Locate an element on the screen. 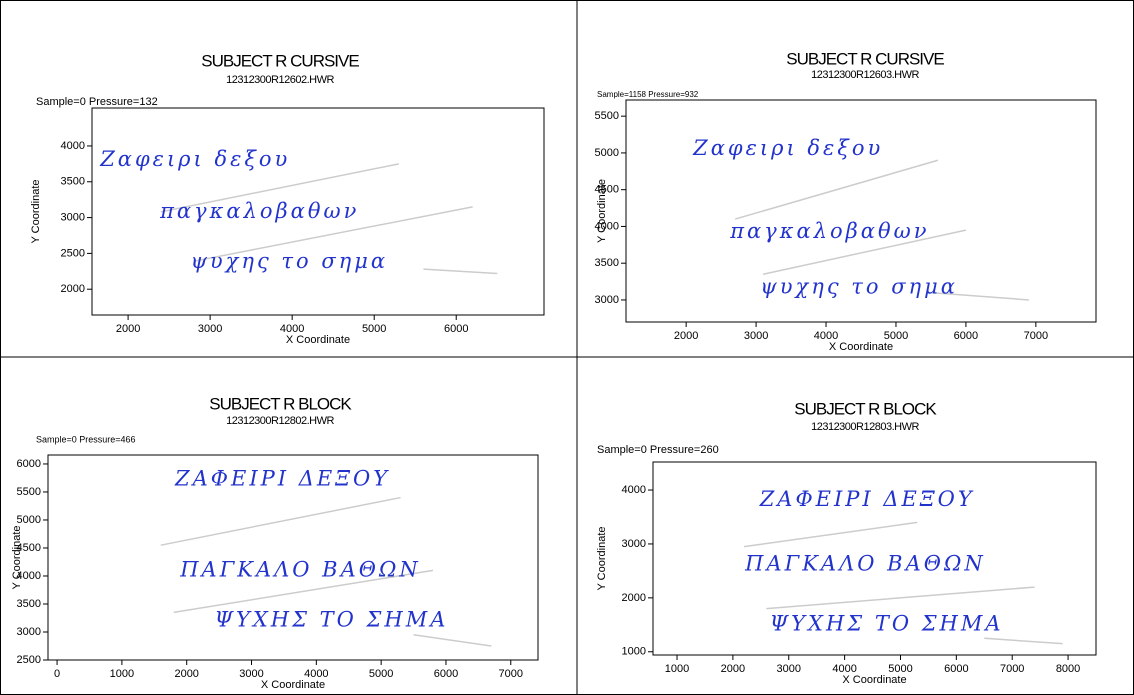  chart-subtitle: 12312300R12802.HWR is located at coordinates (280, 421).